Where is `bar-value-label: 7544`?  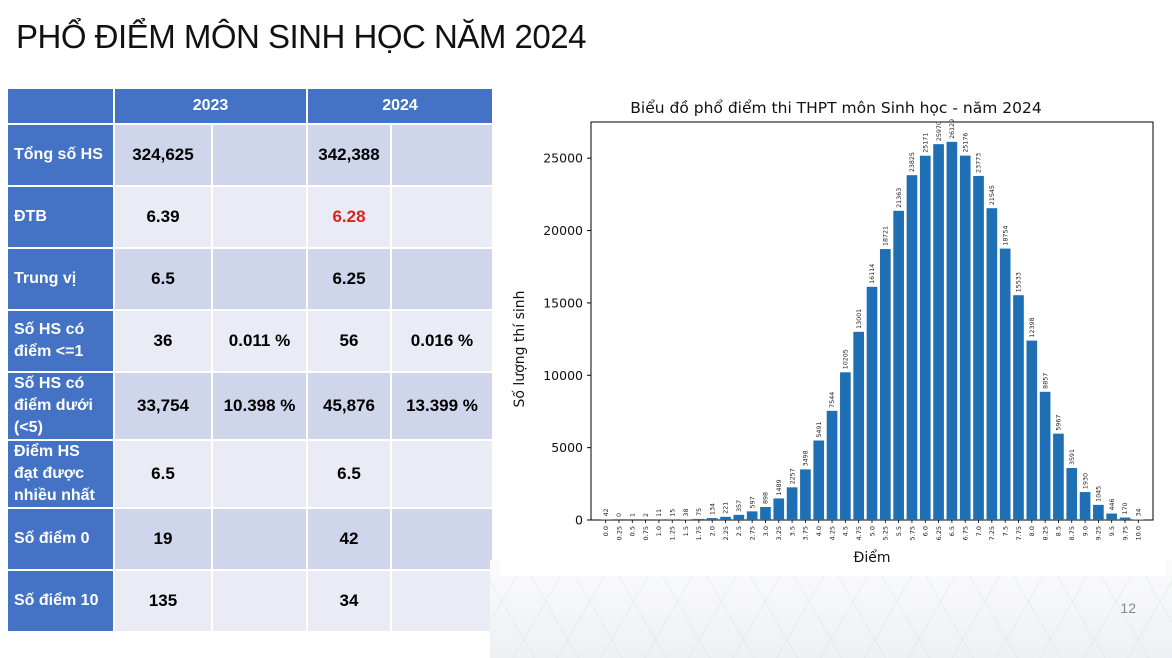
bar-value-label: 7544 is located at coordinates (832, 400).